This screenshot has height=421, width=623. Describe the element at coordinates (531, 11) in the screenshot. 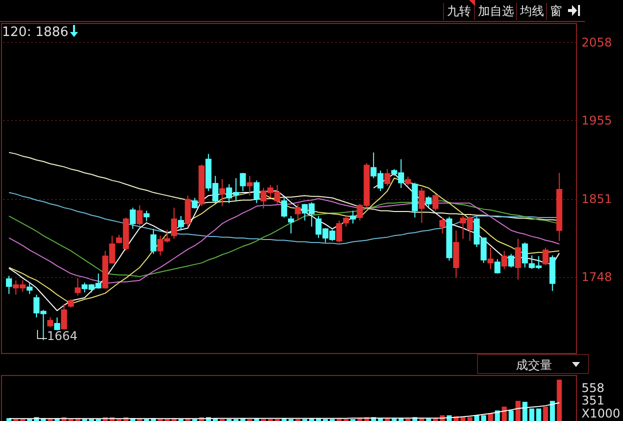

I see `text: 均线` at that location.